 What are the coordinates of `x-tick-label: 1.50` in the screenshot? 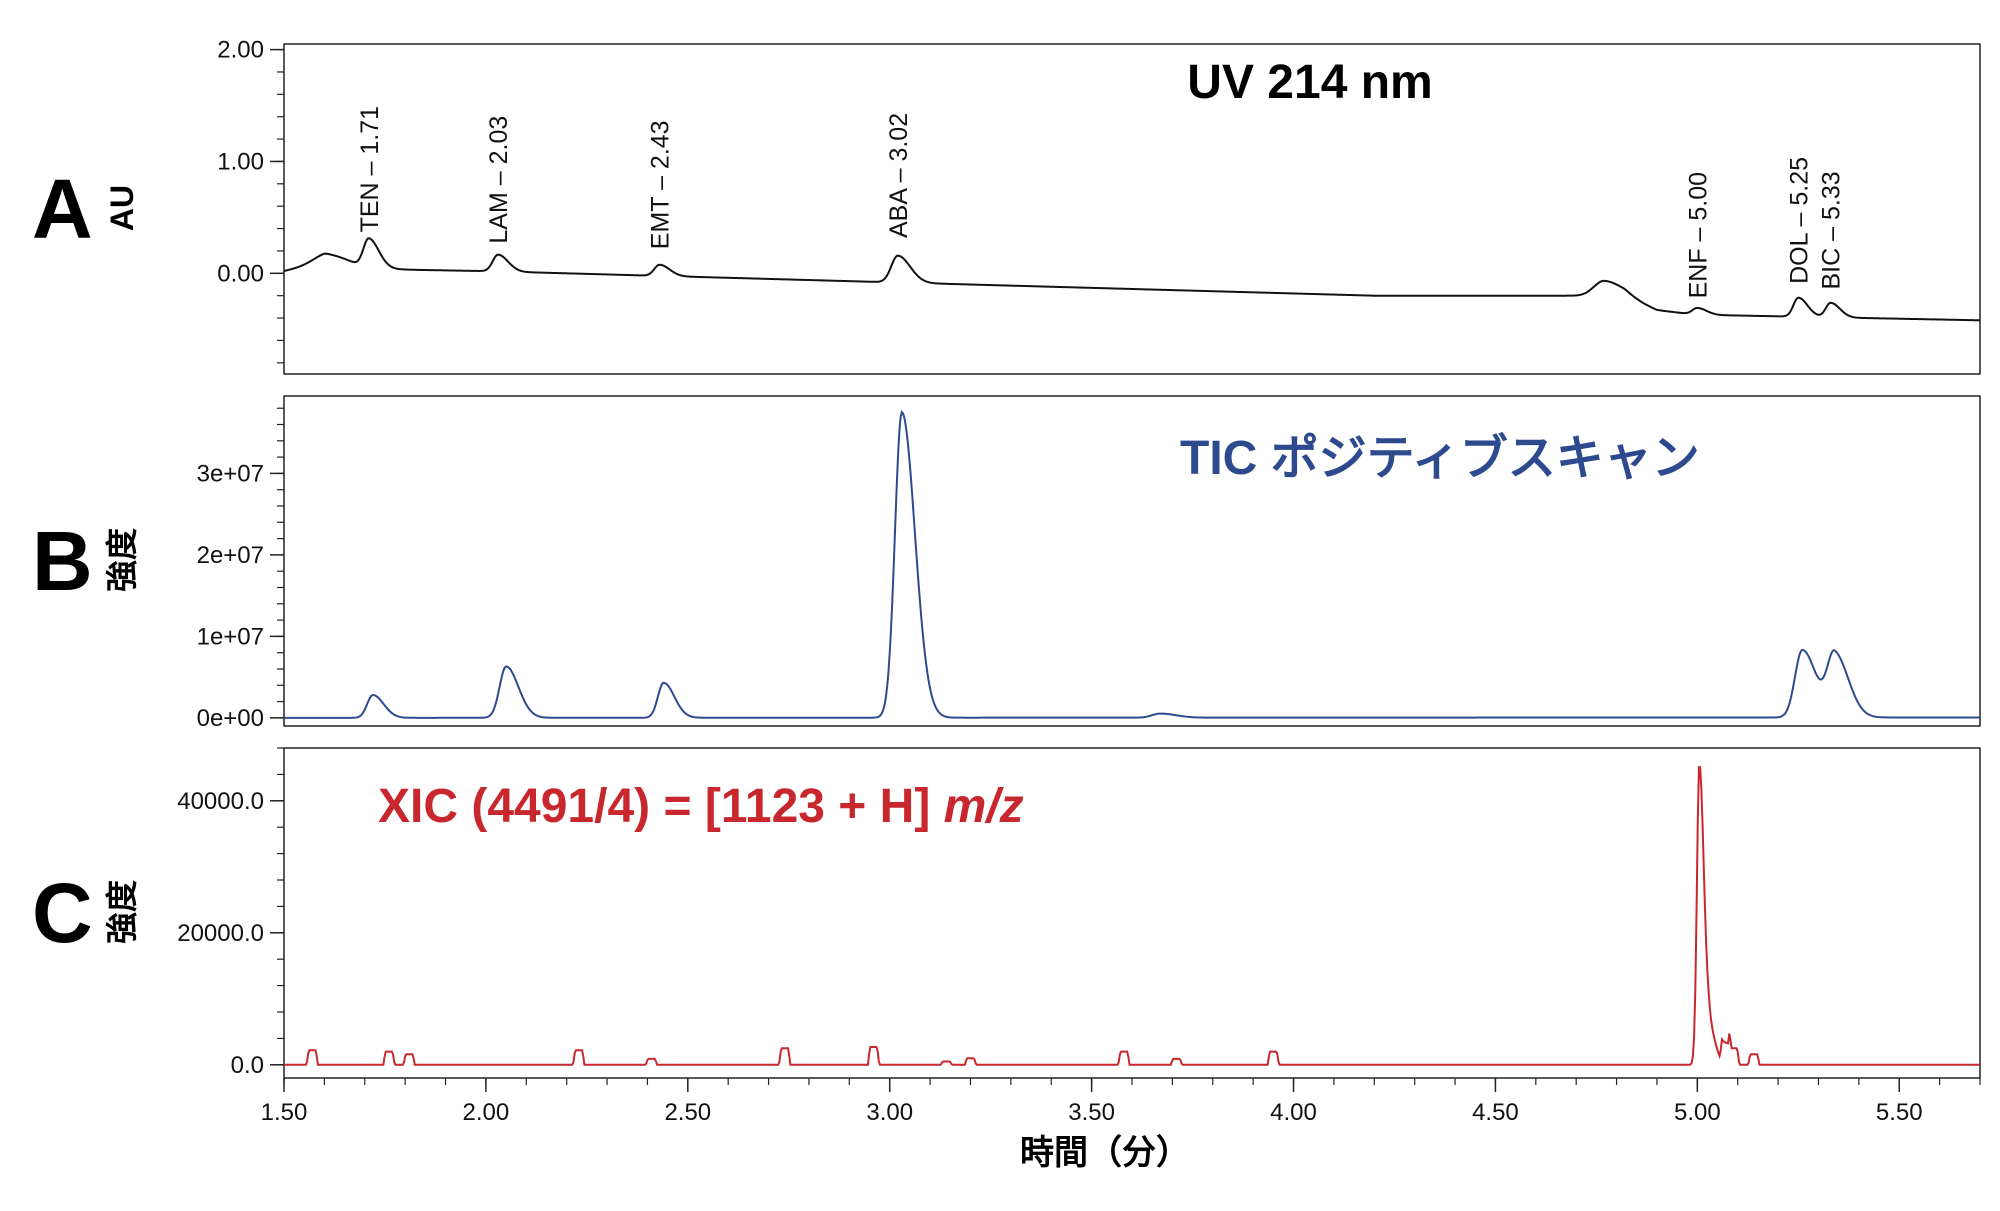 It's located at (284, 1112).